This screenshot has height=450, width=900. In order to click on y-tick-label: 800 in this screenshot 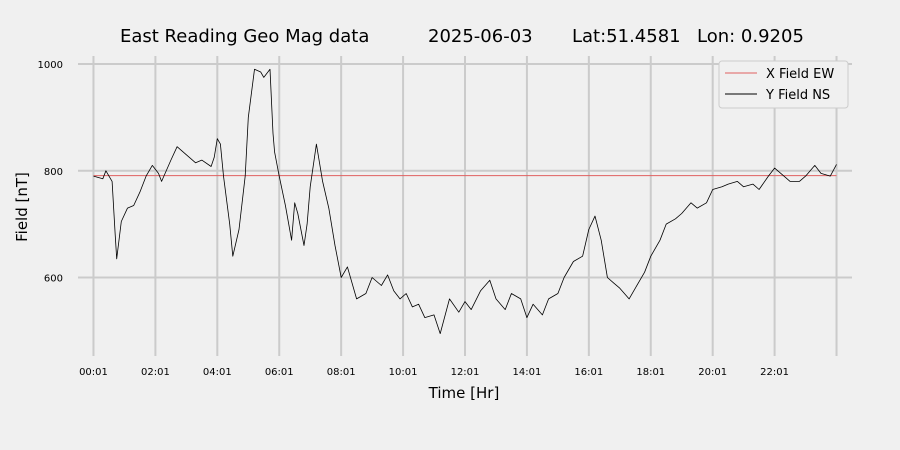, I will do `click(53, 172)`.